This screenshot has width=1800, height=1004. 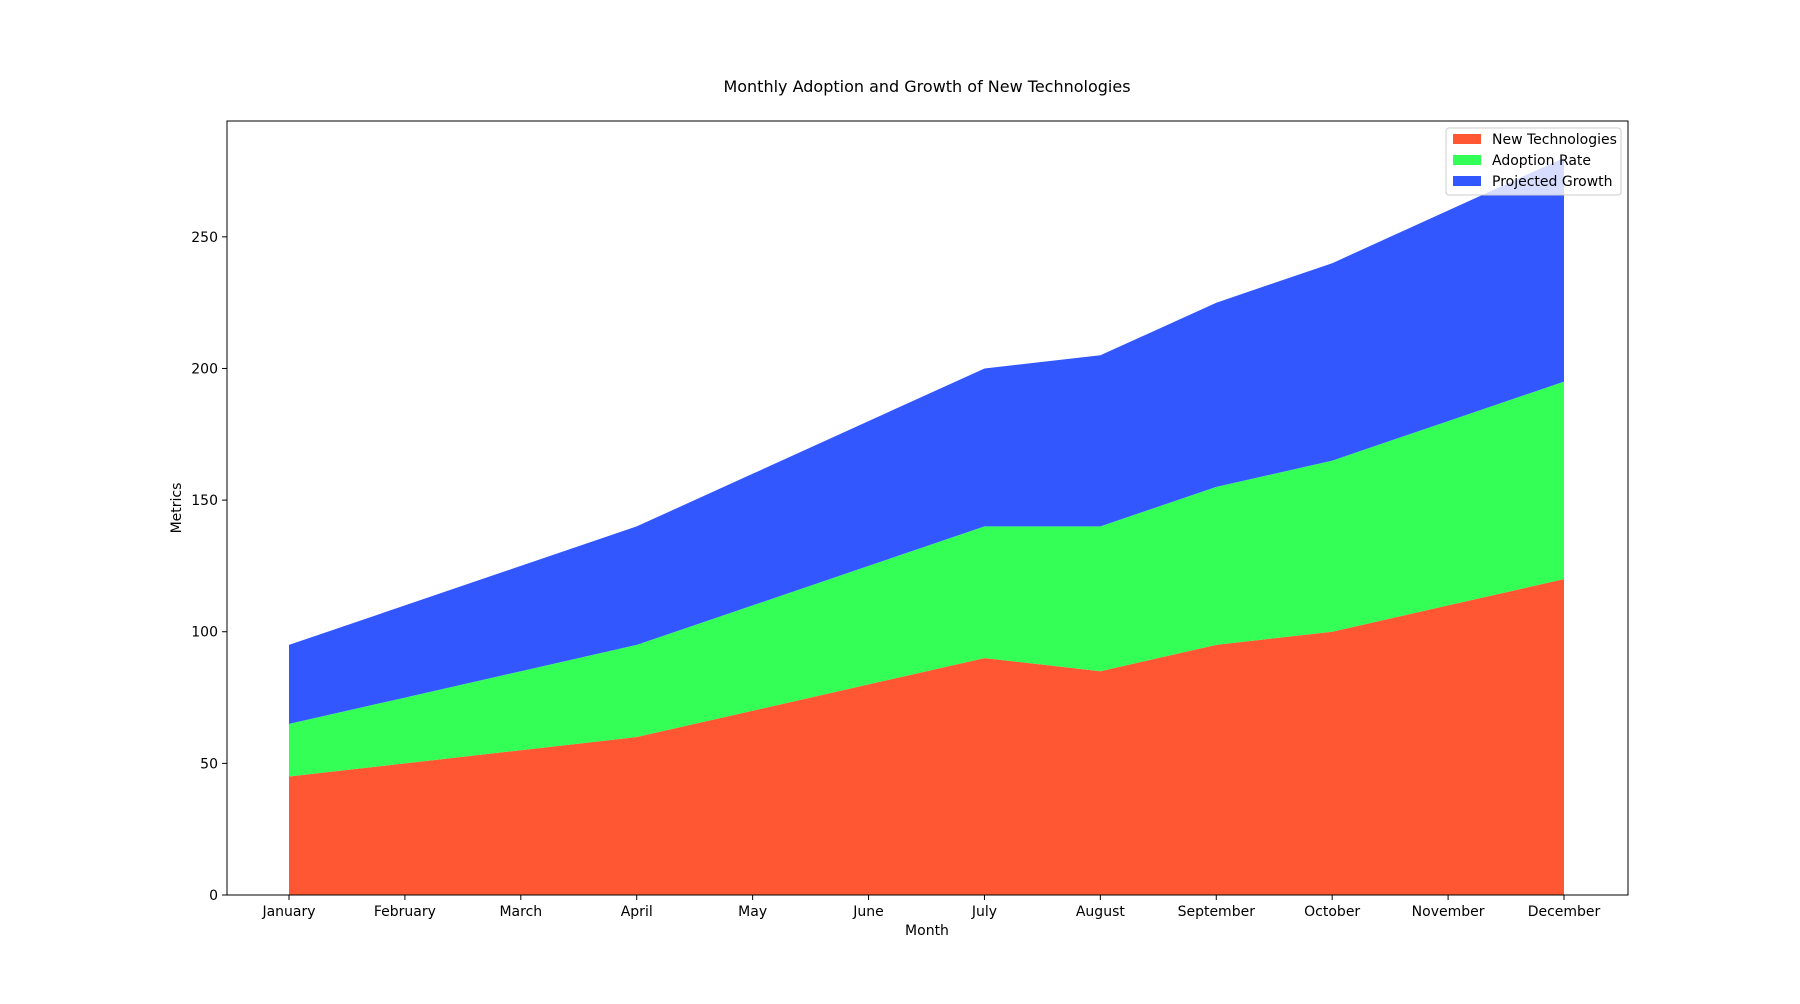 What do you see at coordinates (204, 238) in the screenshot?
I see `y-tick-label: 250` at bounding box center [204, 238].